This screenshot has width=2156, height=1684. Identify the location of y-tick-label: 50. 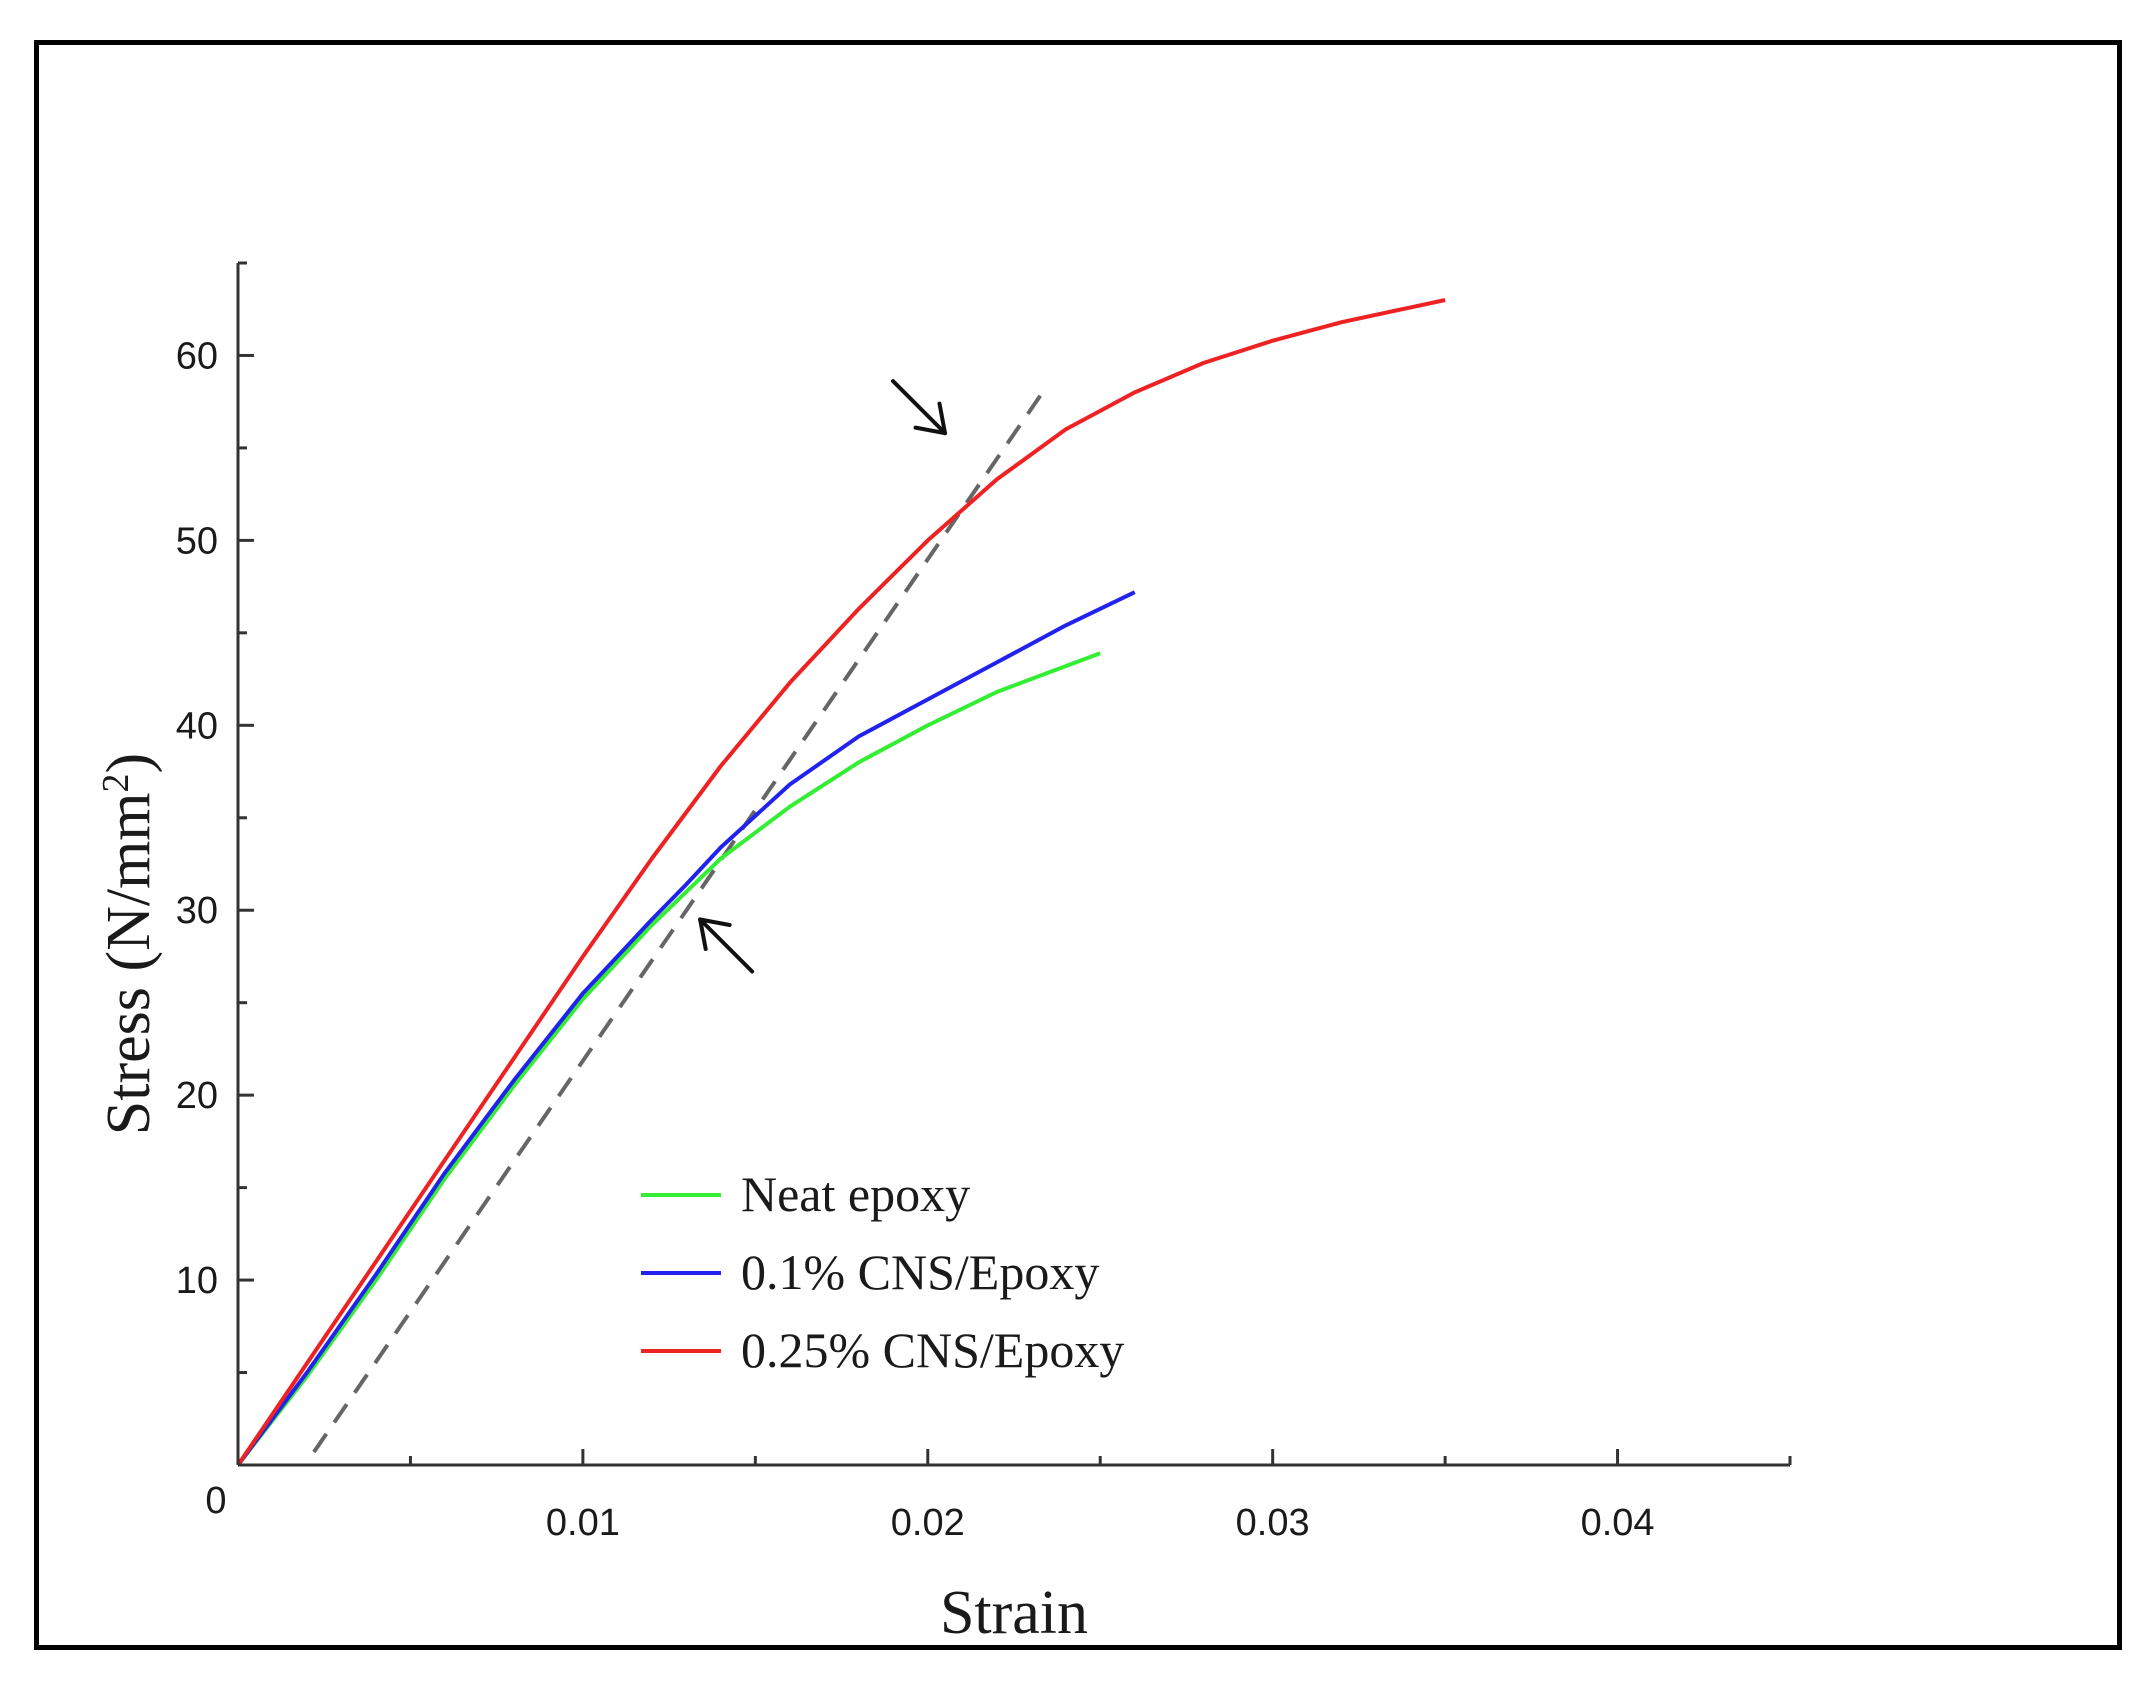
(197, 541).